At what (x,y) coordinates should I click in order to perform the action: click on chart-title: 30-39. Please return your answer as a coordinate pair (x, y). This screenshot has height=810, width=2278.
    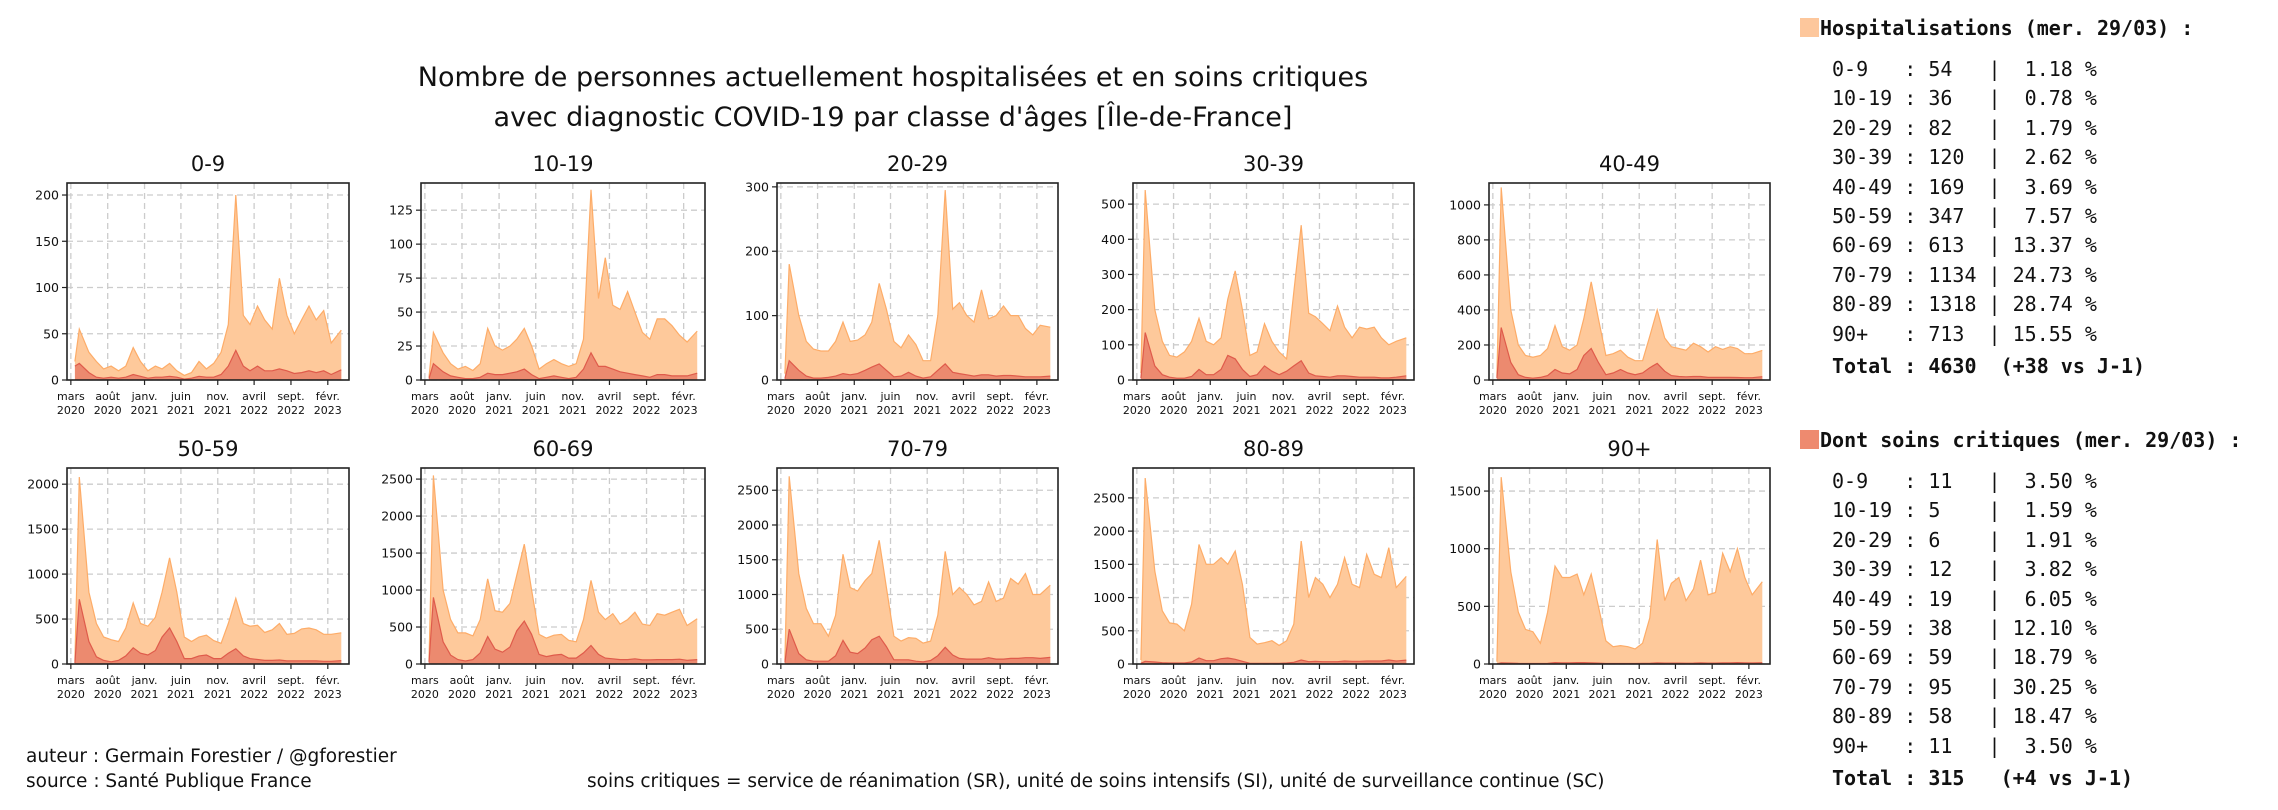
    Looking at the image, I should click on (1273, 164).